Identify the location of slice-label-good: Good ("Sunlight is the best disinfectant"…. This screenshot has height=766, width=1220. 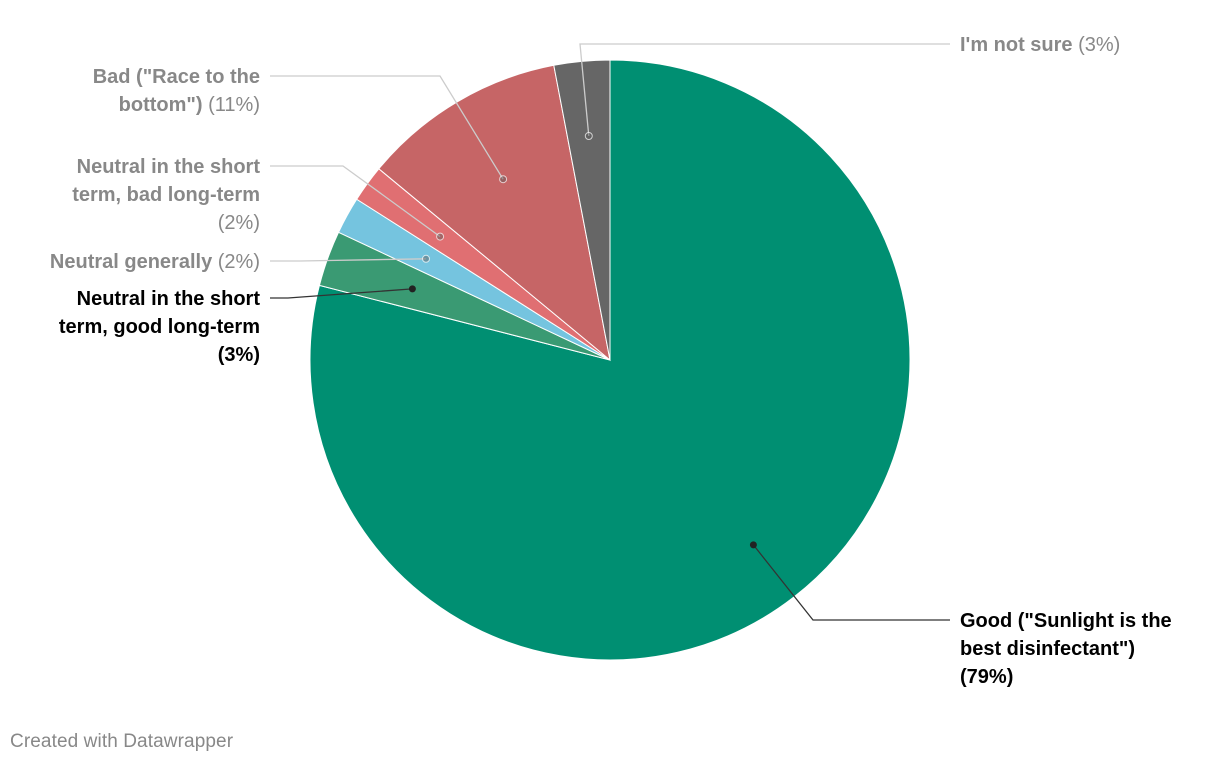
(1066, 649).